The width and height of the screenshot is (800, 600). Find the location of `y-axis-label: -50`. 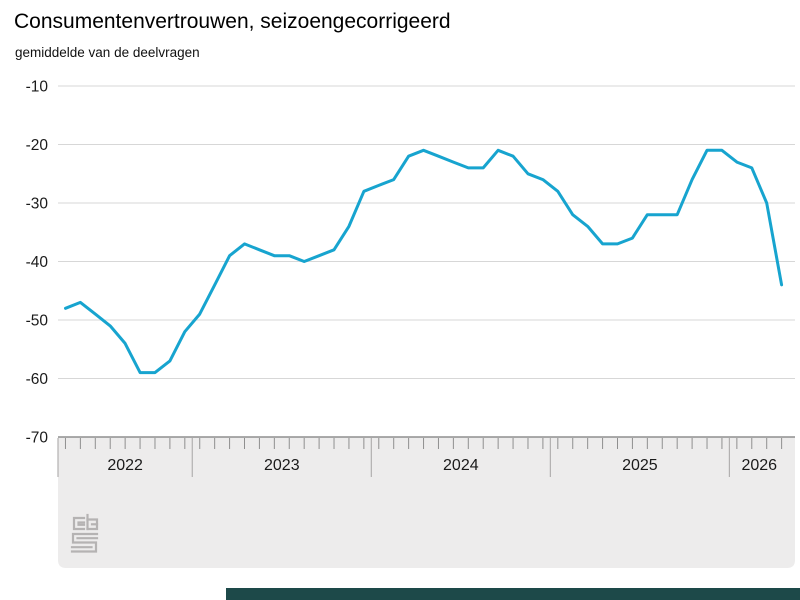

y-axis-label: -50 is located at coordinates (37, 321).